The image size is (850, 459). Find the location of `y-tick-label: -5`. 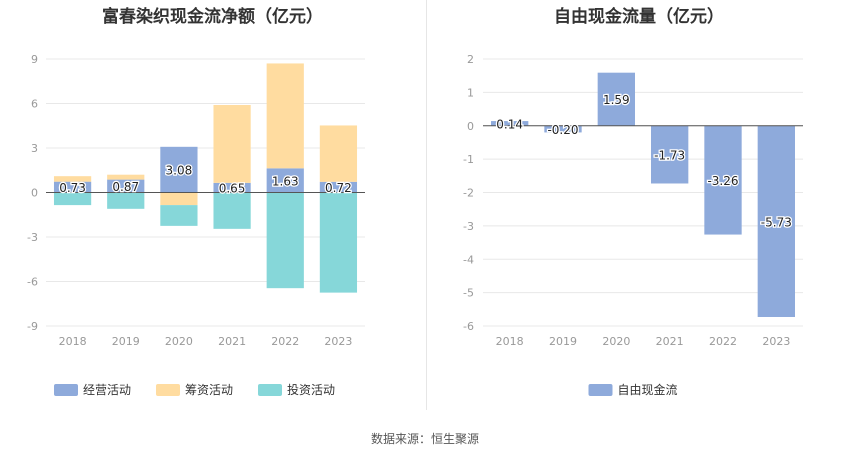

y-tick-label: -5 is located at coordinates (468, 293).